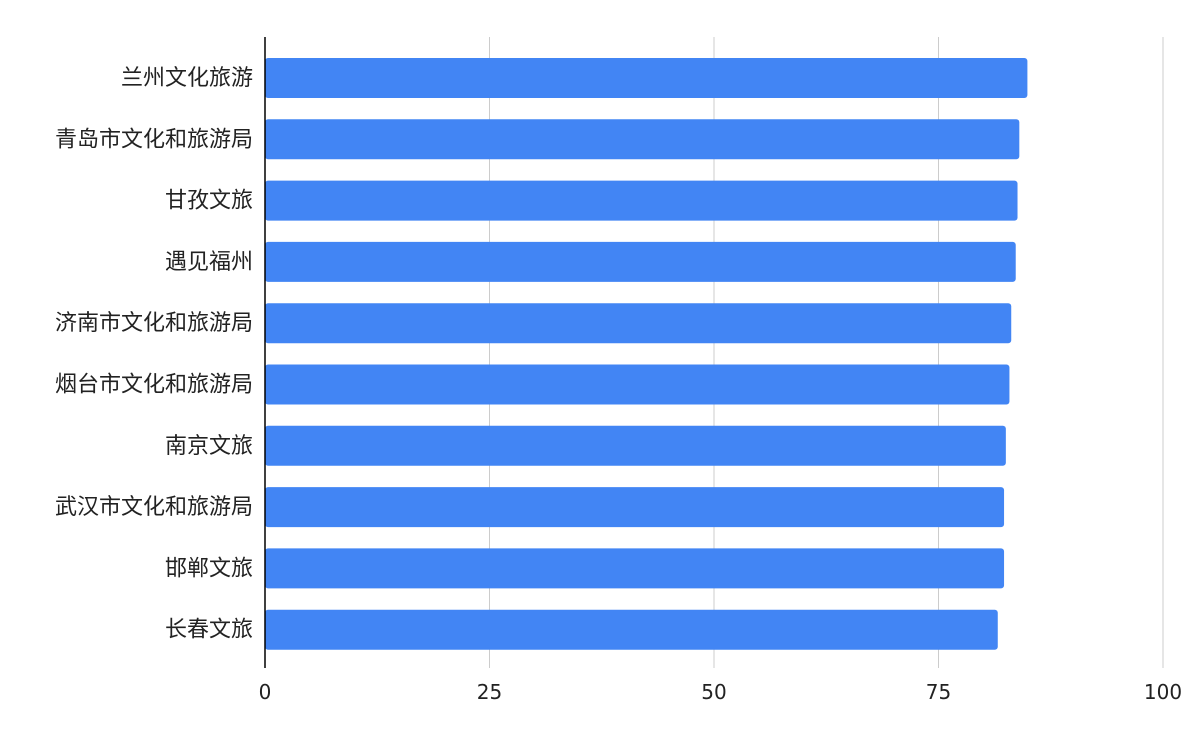 The height and width of the screenshot is (746, 1200). Describe the element at coordinates (209, 446) in the screenshot. I see `category-label: 南京文旅` at that location.